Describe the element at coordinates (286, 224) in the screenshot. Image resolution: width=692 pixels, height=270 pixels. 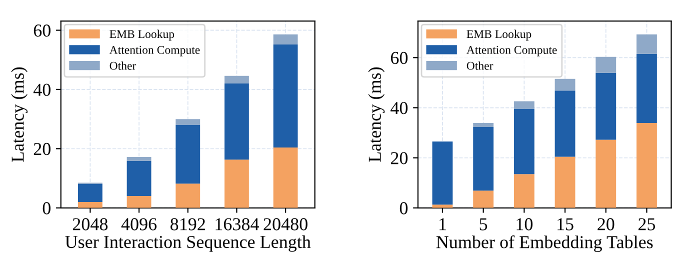
I see `x-tick-label: 20480` at that location.